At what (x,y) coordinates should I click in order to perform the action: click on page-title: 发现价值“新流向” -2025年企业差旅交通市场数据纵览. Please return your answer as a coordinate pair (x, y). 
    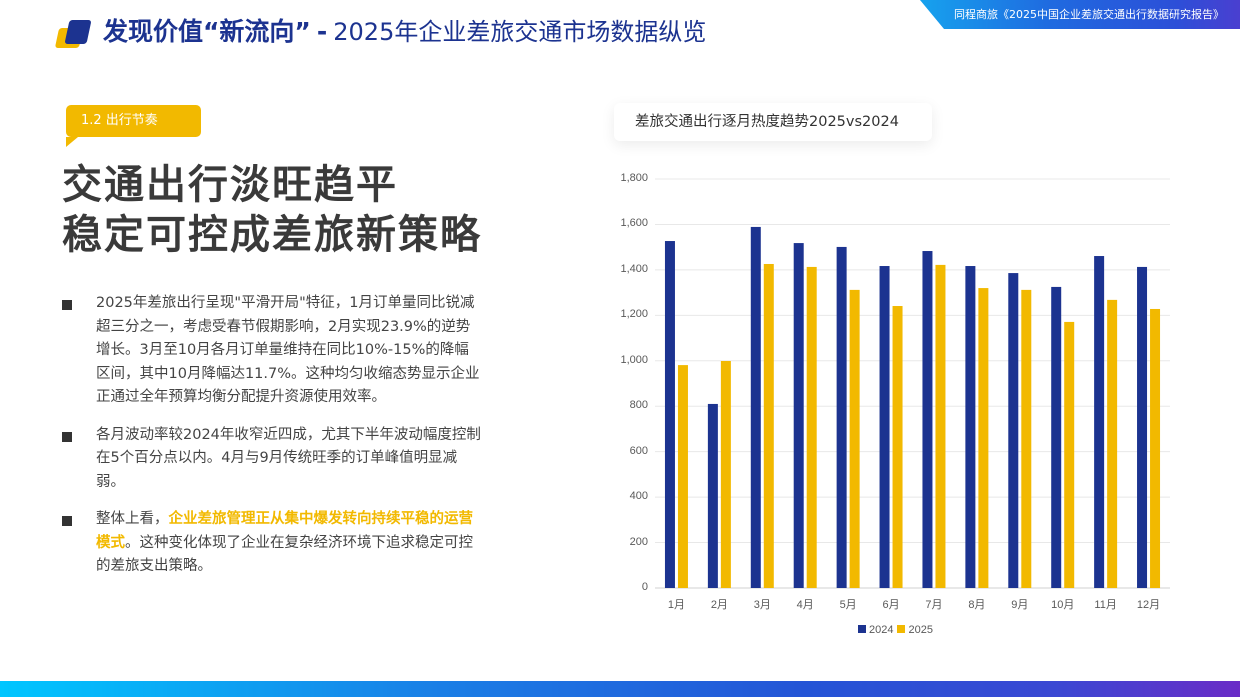
    Looking at the image, I should click on (404, 32).